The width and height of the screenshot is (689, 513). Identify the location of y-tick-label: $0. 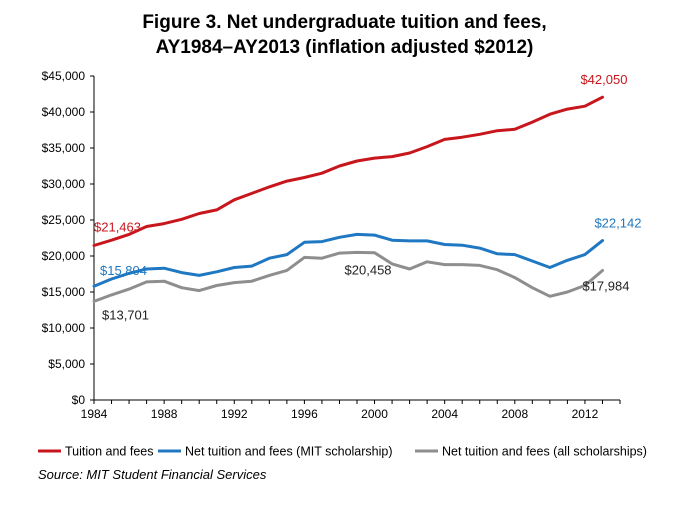
(79, 400).